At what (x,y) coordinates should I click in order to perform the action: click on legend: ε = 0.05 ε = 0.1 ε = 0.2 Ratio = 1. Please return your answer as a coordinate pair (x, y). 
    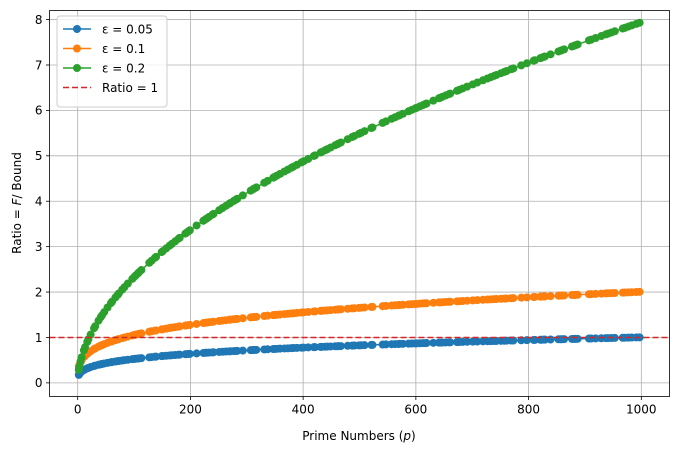
    Looking at the image, I should click on (112, 61).